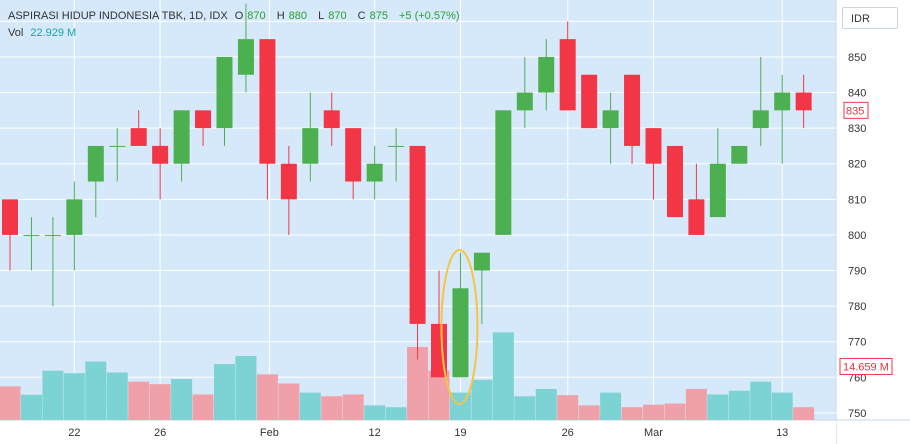  I want to click on ohlc-close: C 875, so click(375, 16).